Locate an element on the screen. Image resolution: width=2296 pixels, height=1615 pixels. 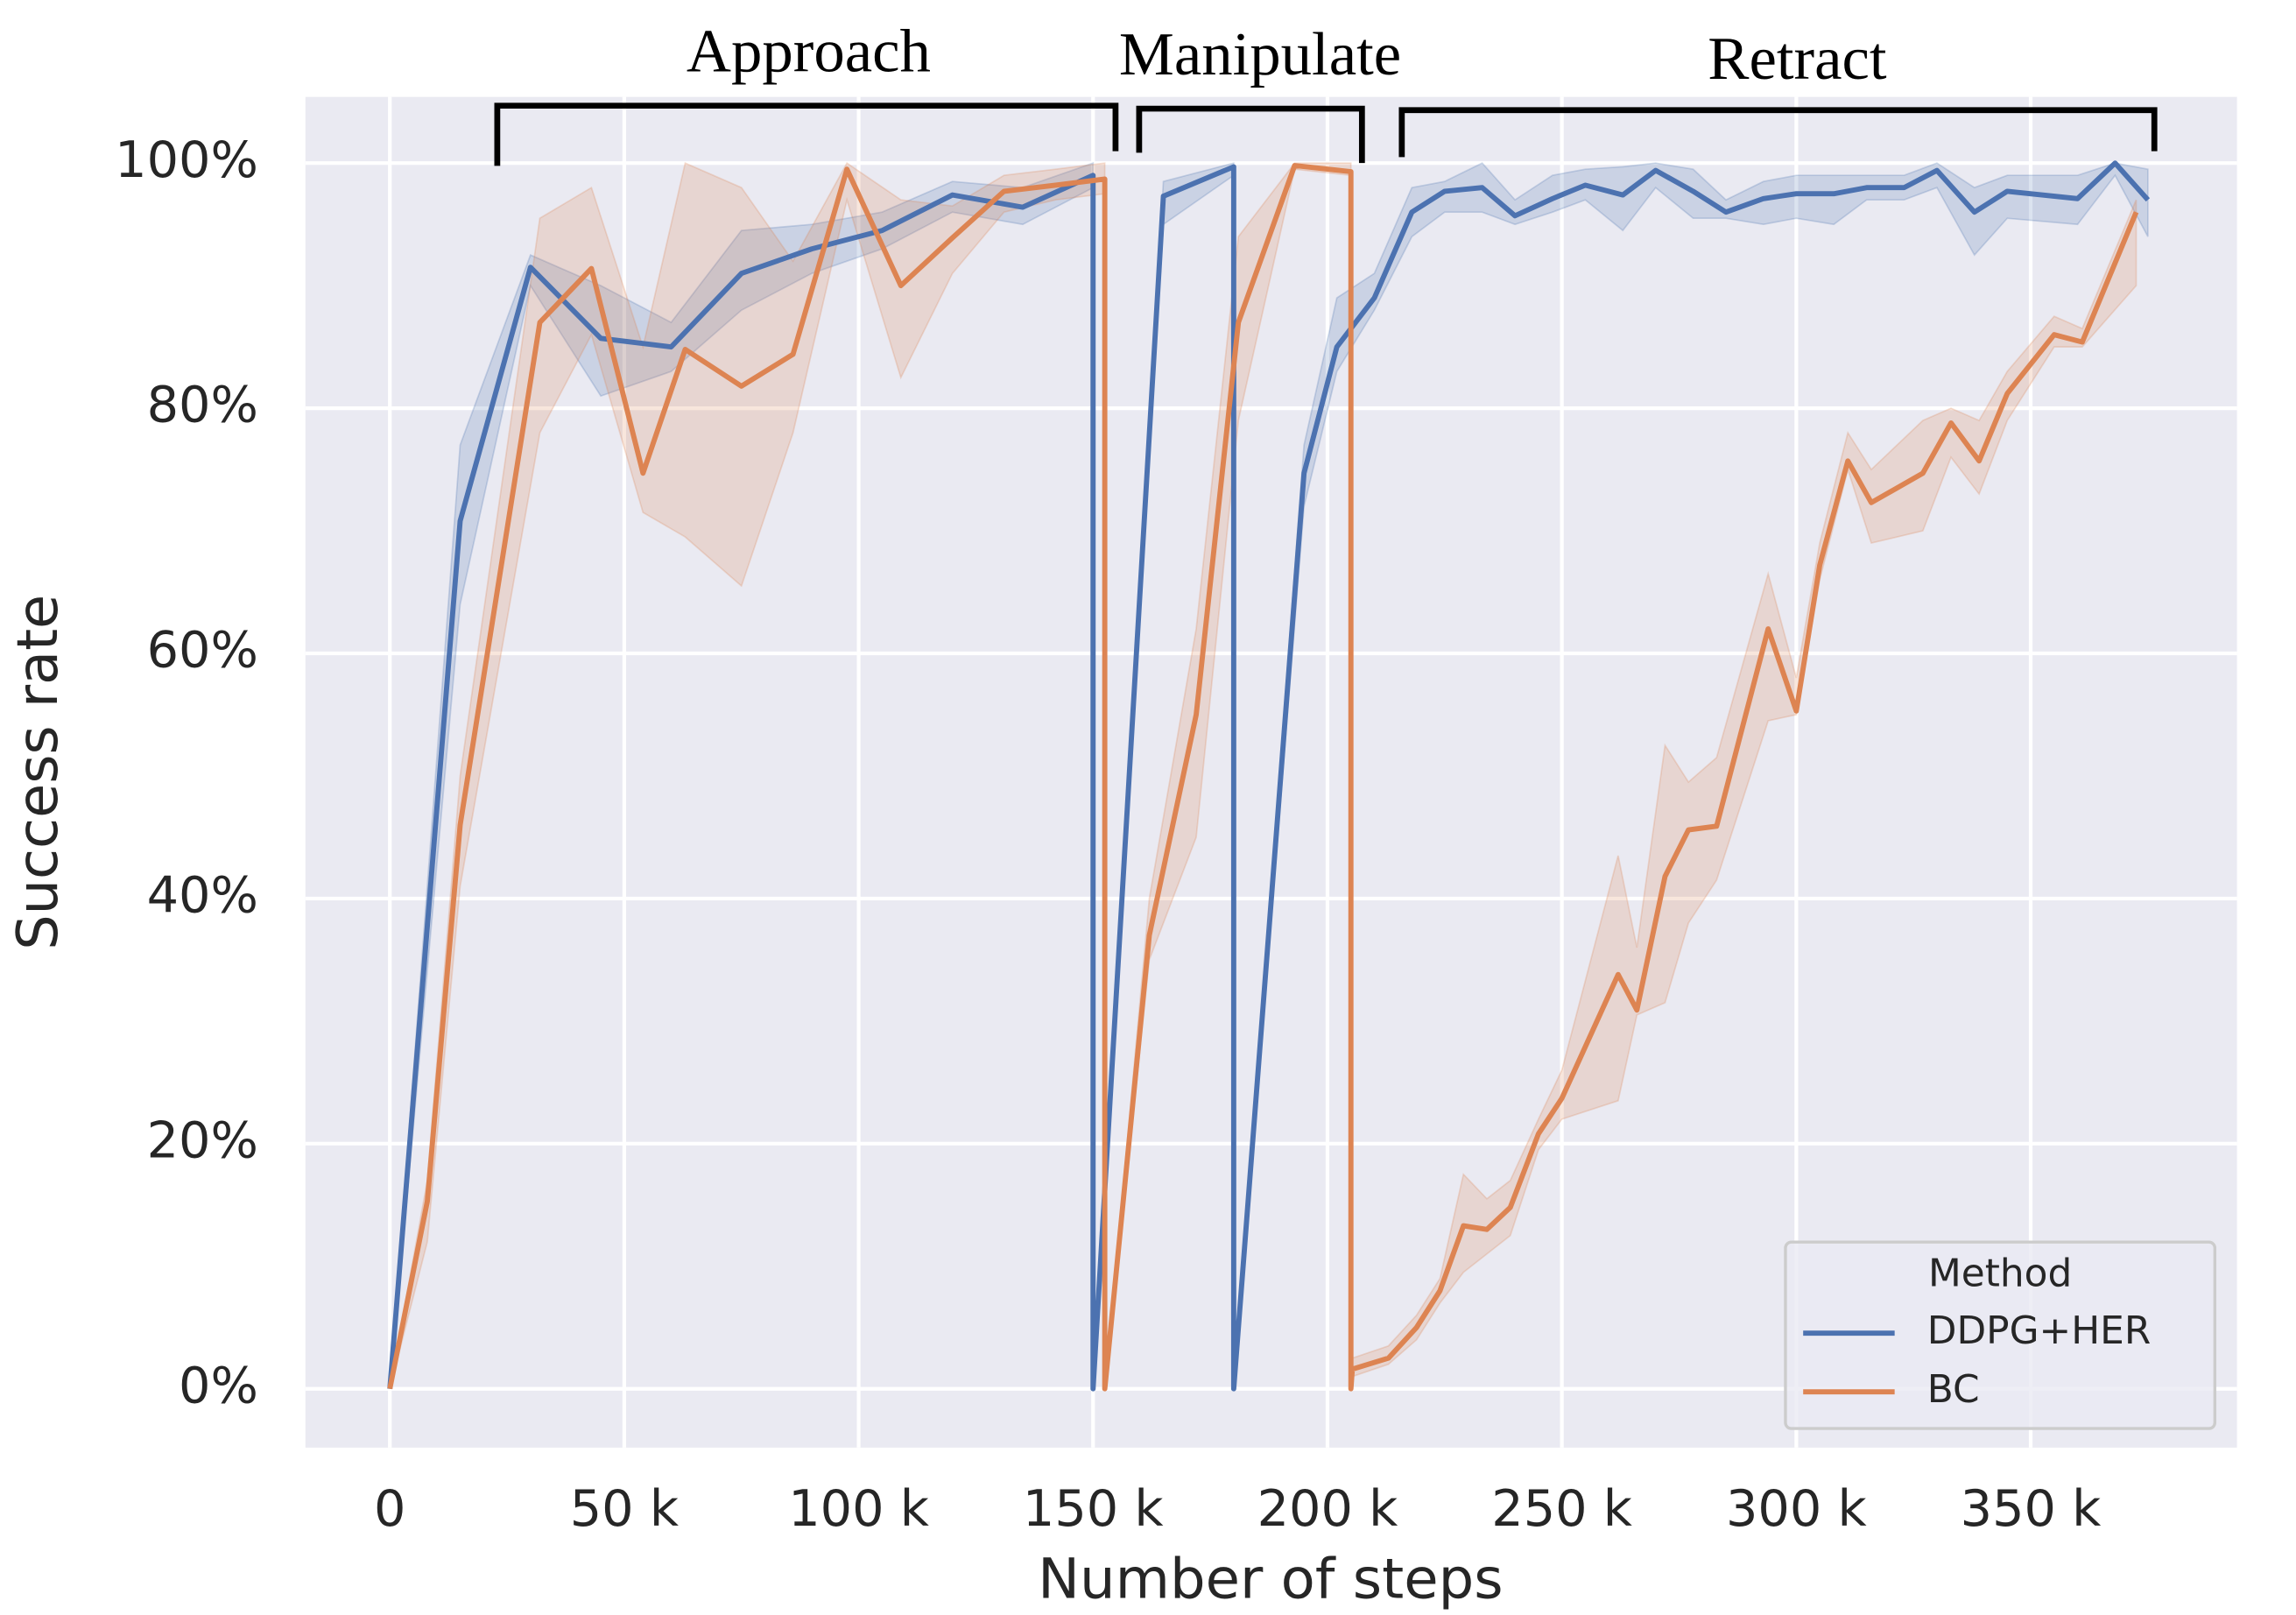
x-axis-label: Number of steps is located at coordinates (1270, 1580).